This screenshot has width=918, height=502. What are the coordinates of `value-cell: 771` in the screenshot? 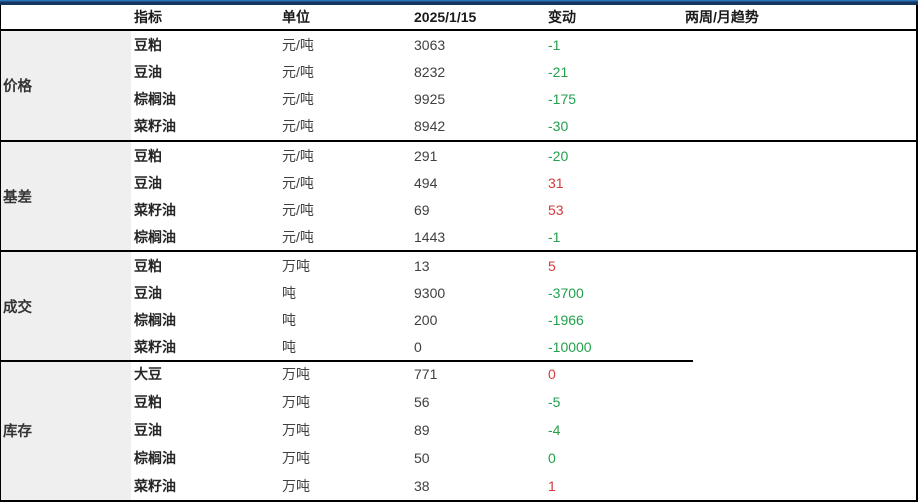 It's located at (426, 374).